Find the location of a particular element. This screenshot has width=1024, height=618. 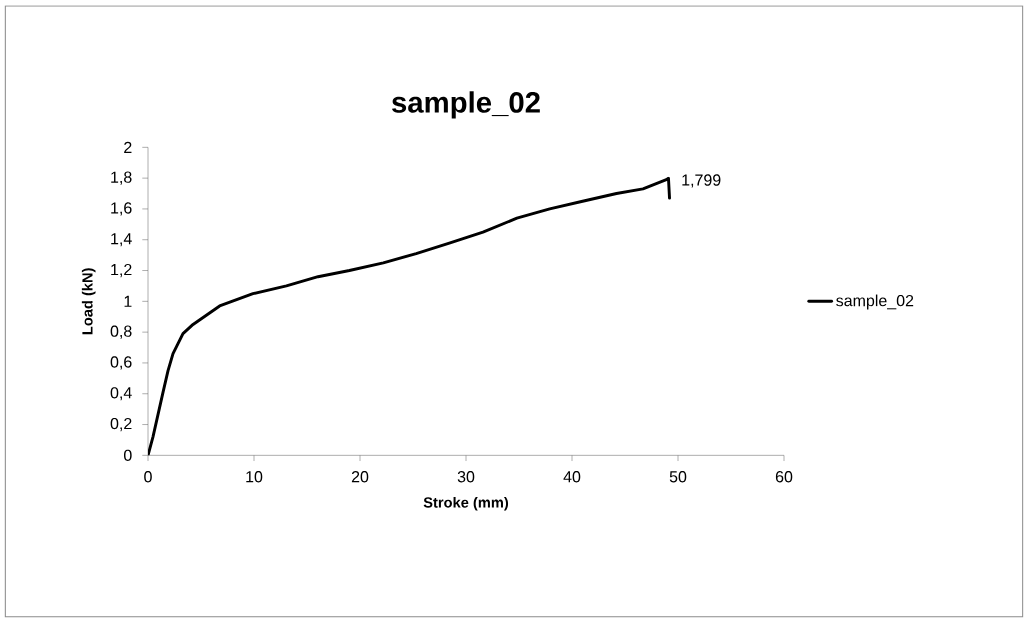

x-tick-label: 60 is located at coordinates (784, 477).